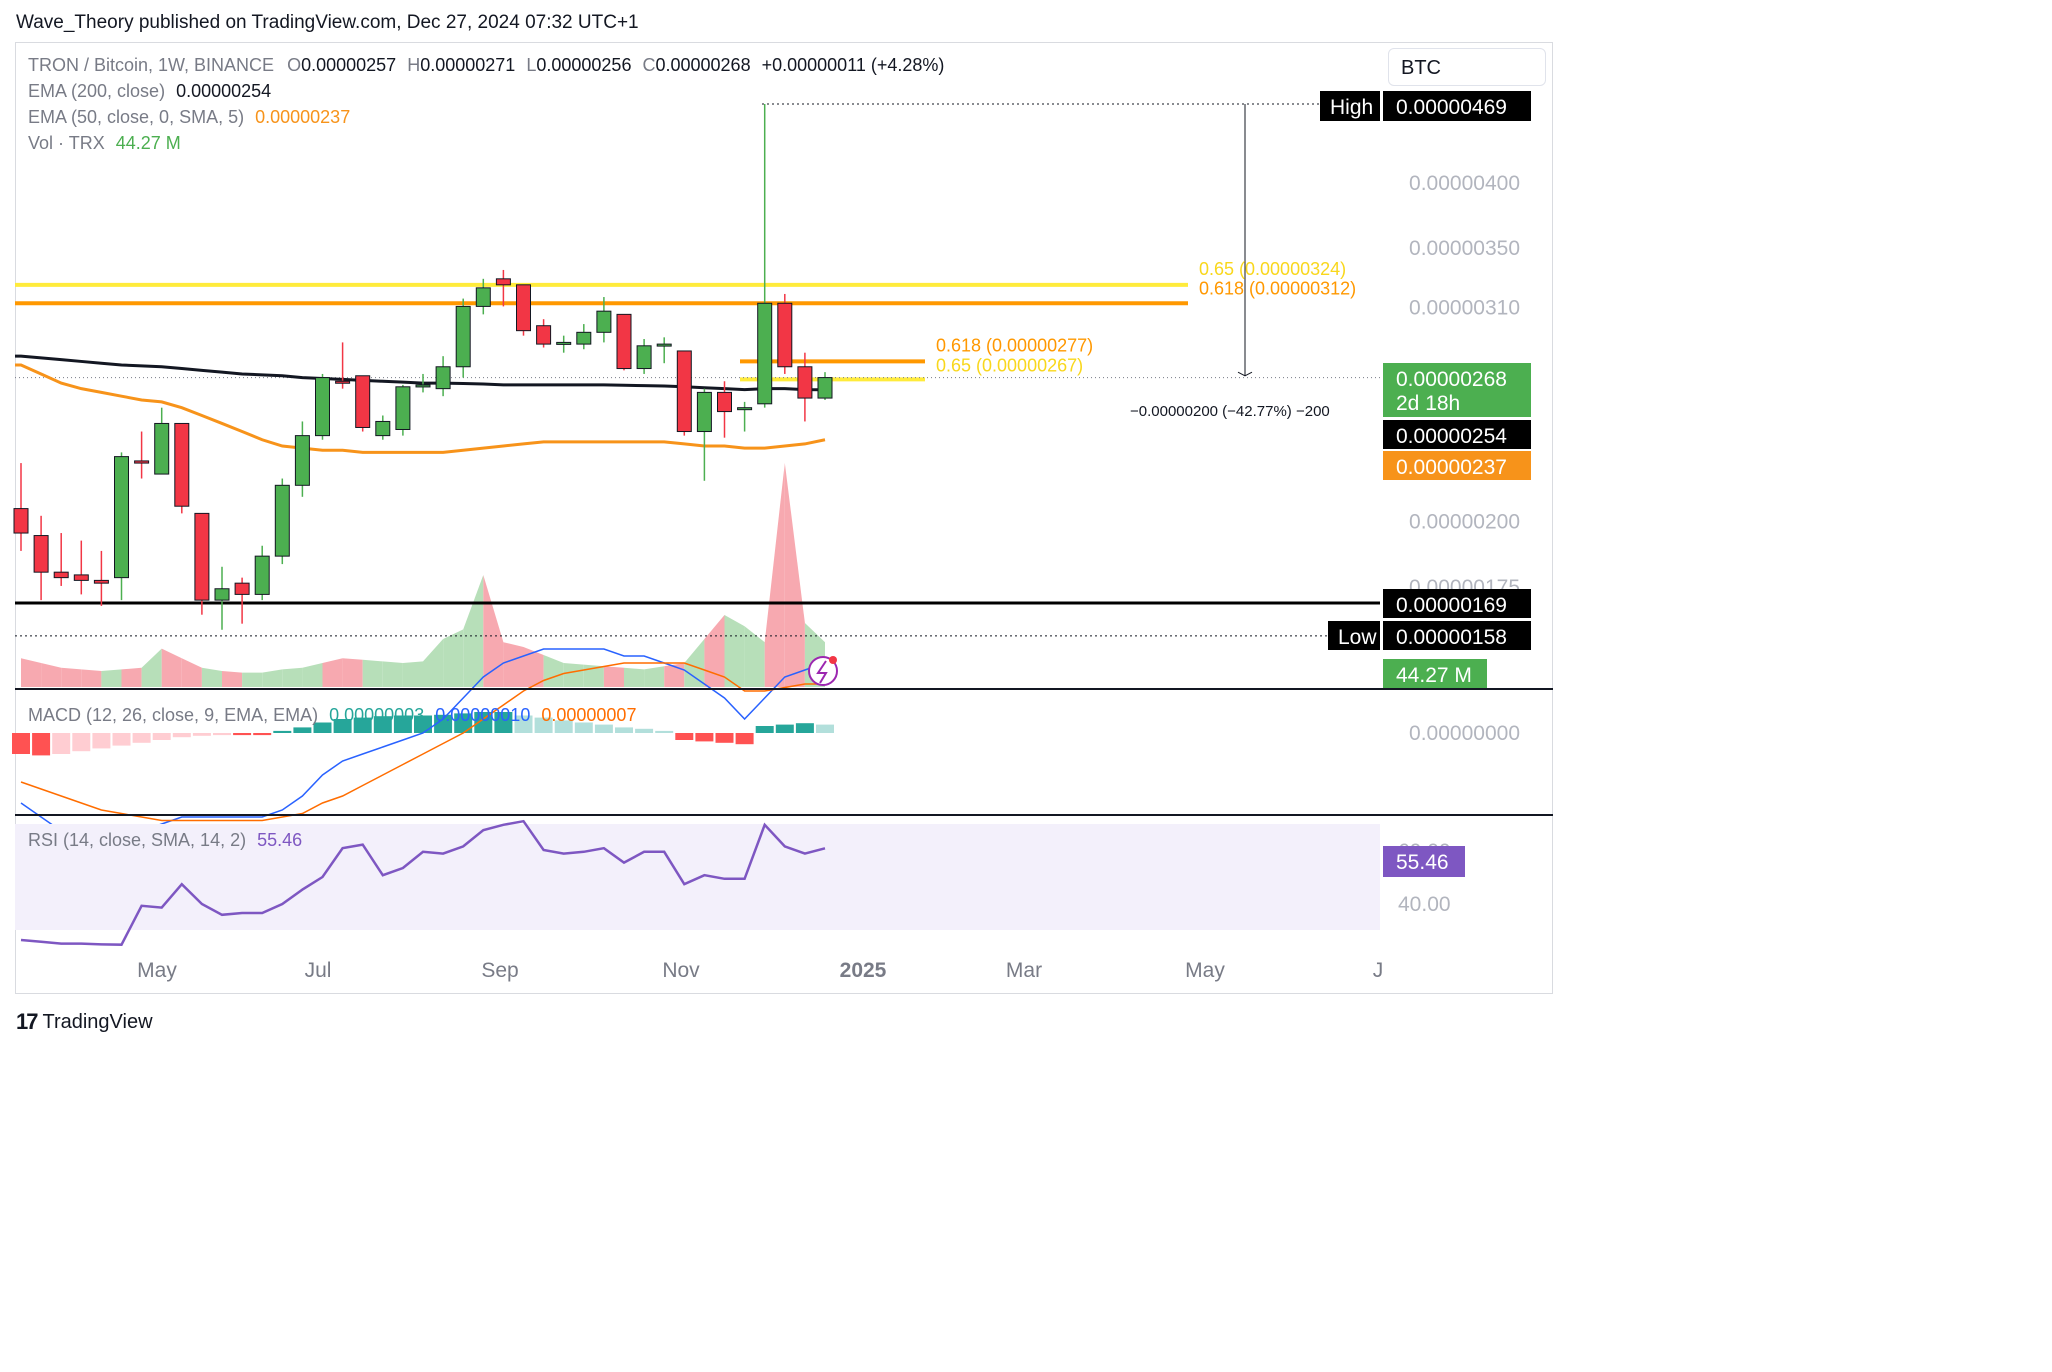  I want to click on legend-o-label: O, so click(294, 65).